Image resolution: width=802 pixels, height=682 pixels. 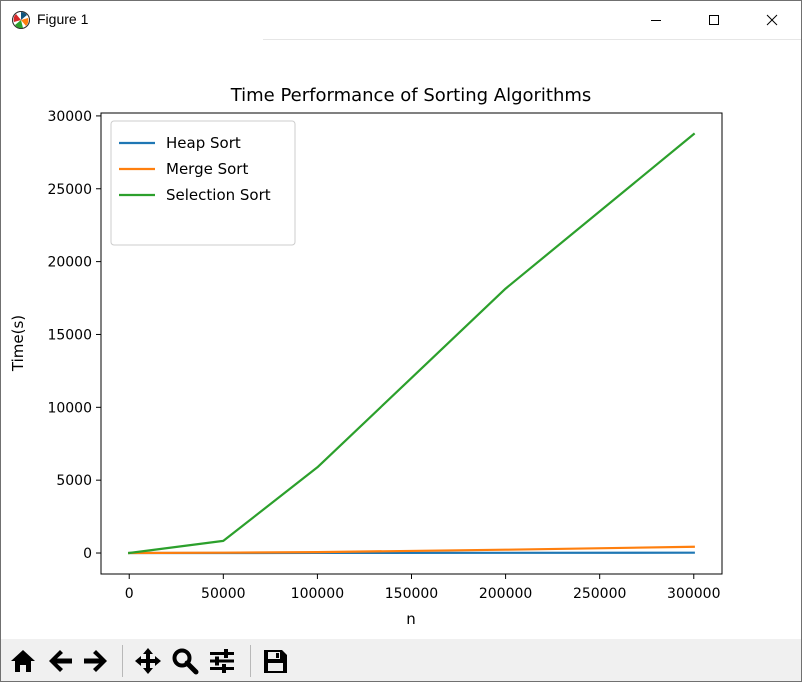 I want to click on y-tick-label: 5000, so click(x=74, y=481).